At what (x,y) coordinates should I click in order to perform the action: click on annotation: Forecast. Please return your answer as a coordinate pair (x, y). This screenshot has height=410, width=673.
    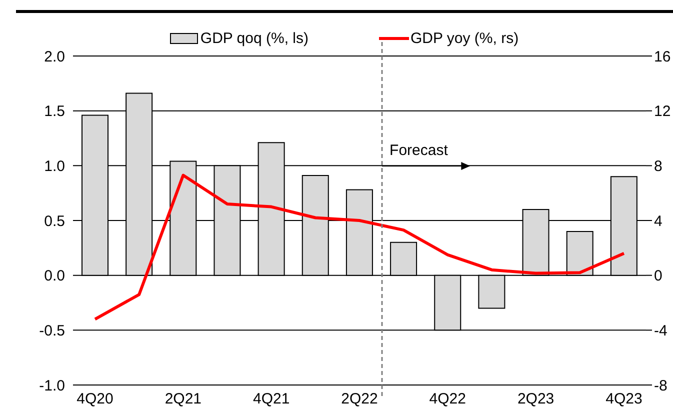
    Looking at the image, I should click on (419, 150).